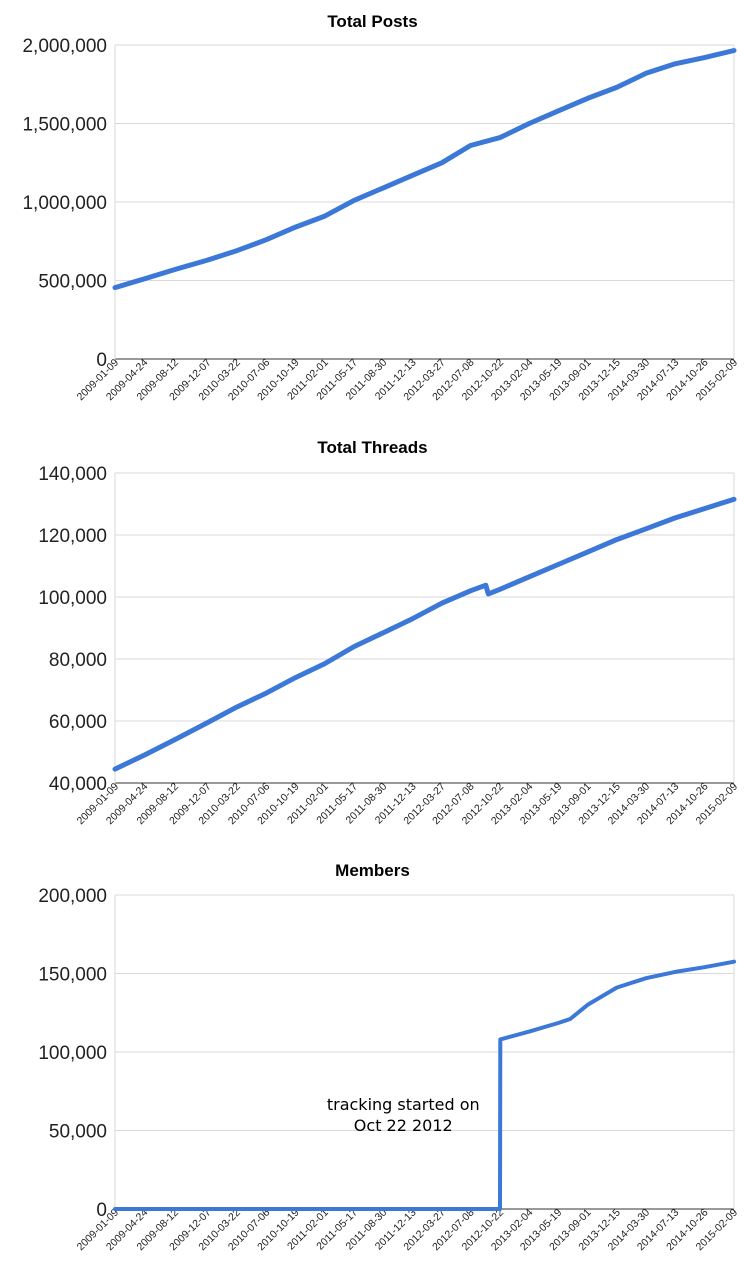  Describe the element at coordinates (78, 1132) in the screenshot. I see `y-tick-label: 50,000` at that location.